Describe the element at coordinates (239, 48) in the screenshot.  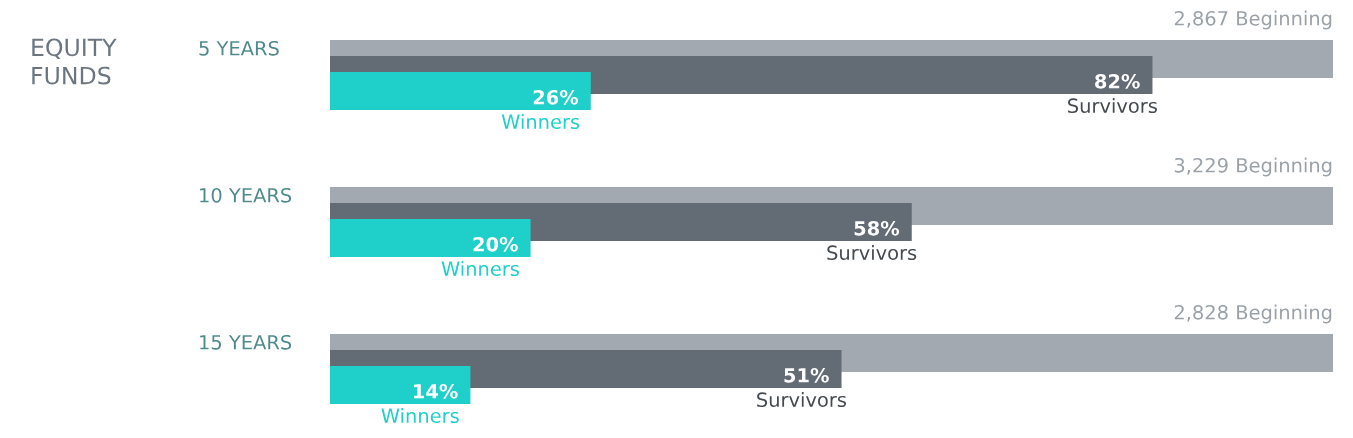
I see `y-tick-label: 5 YEARS` at that location.